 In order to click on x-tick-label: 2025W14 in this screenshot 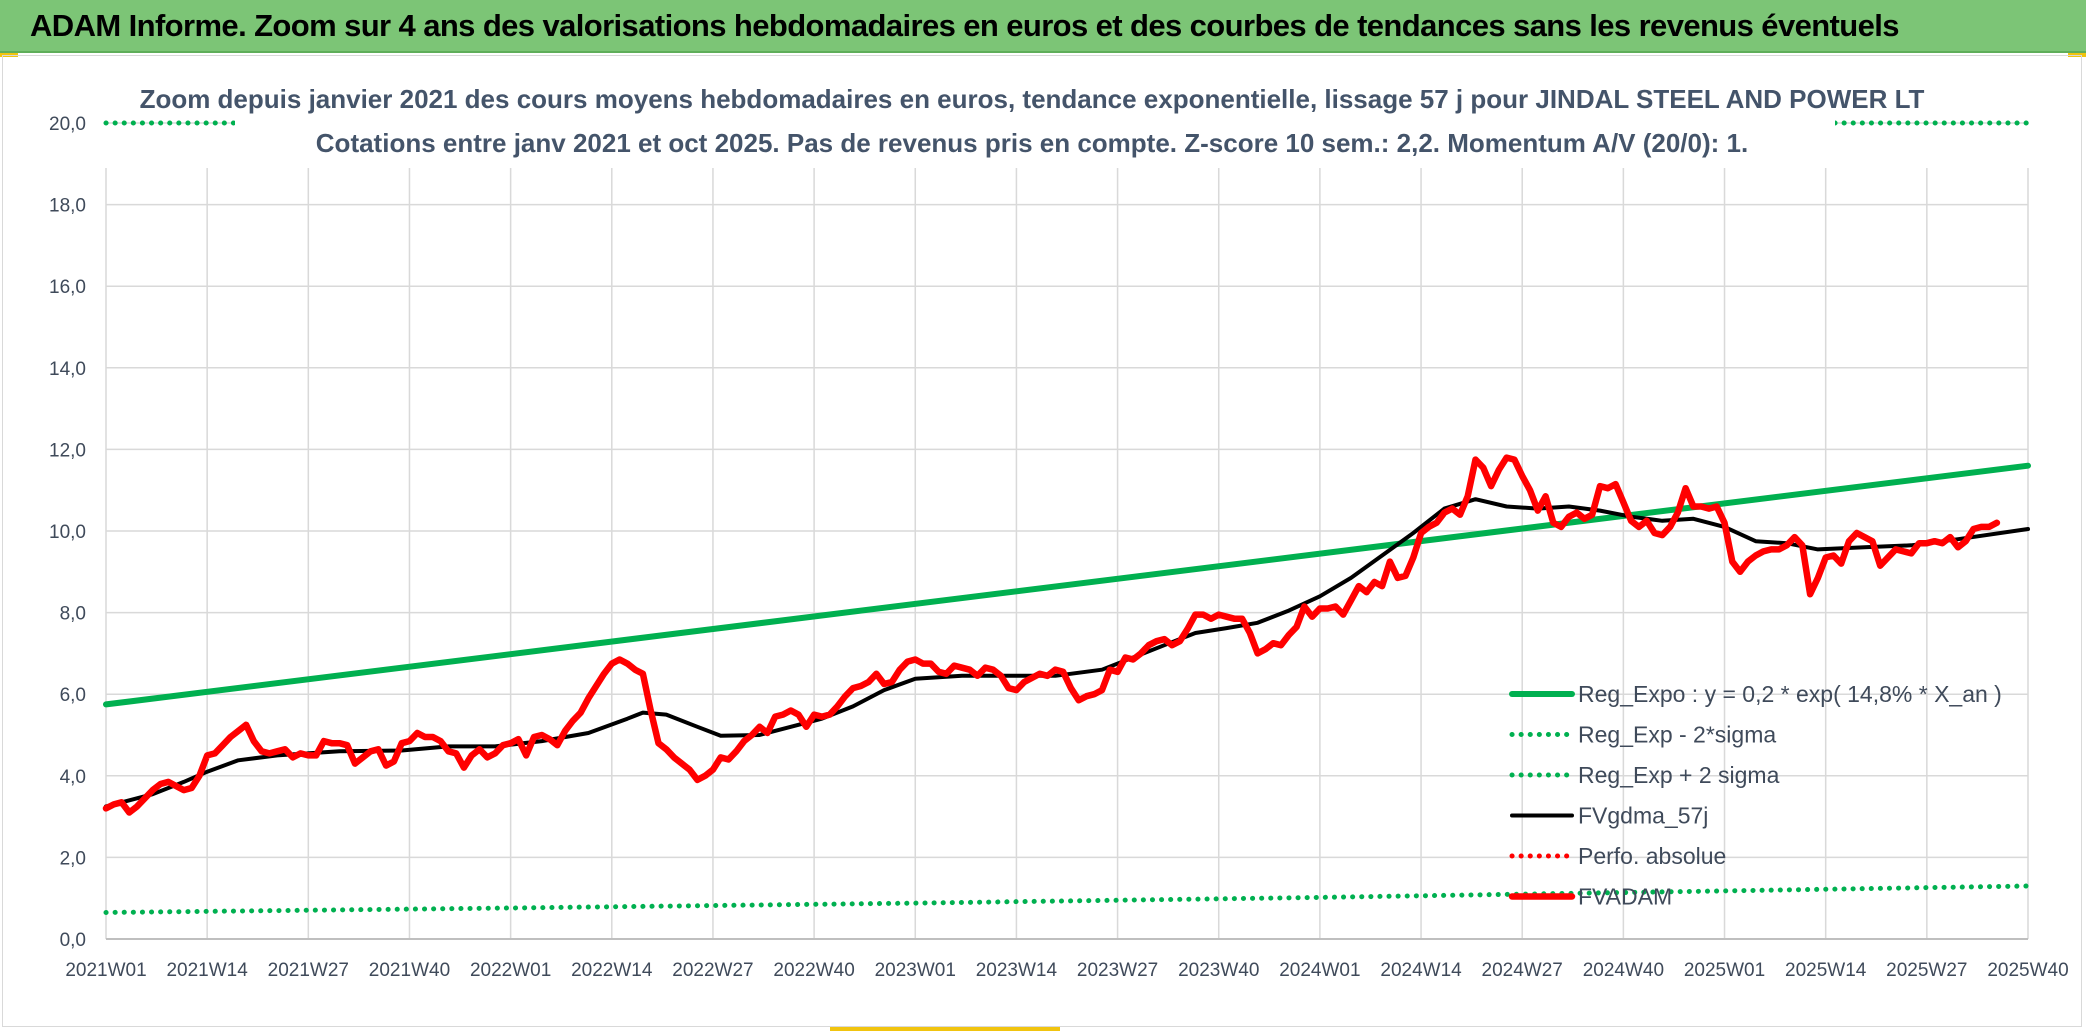, I will do `click(1826, 970)`.